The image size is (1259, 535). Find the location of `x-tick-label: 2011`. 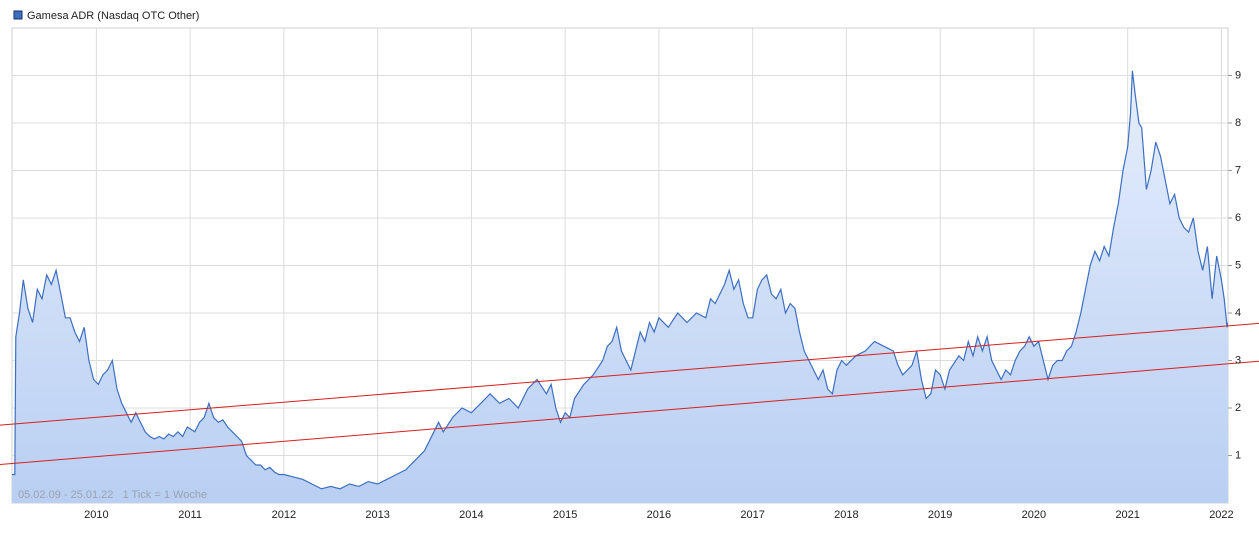

x-tick-label: 2011 is located at coordinates (190, 515).